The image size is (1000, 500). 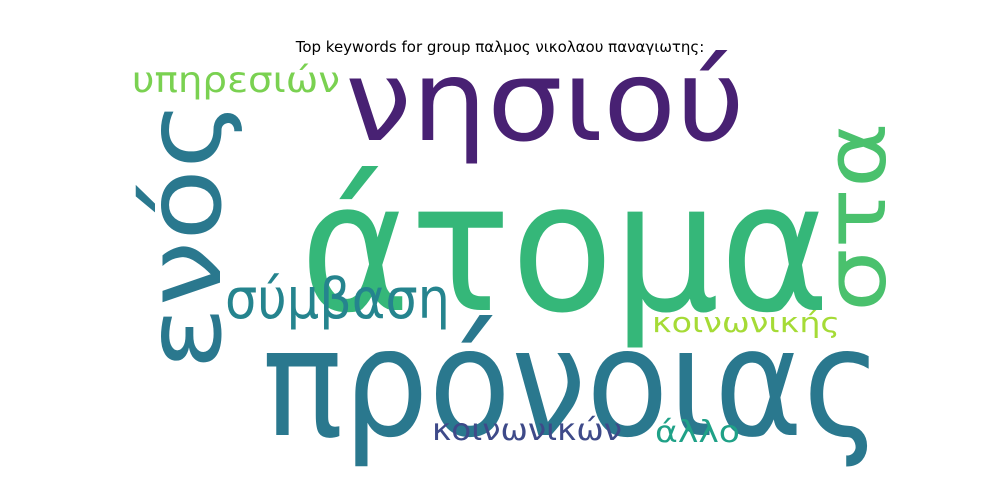 I want to click on word-koinonikon: κοινωνικών, so click(x=527, y=430).